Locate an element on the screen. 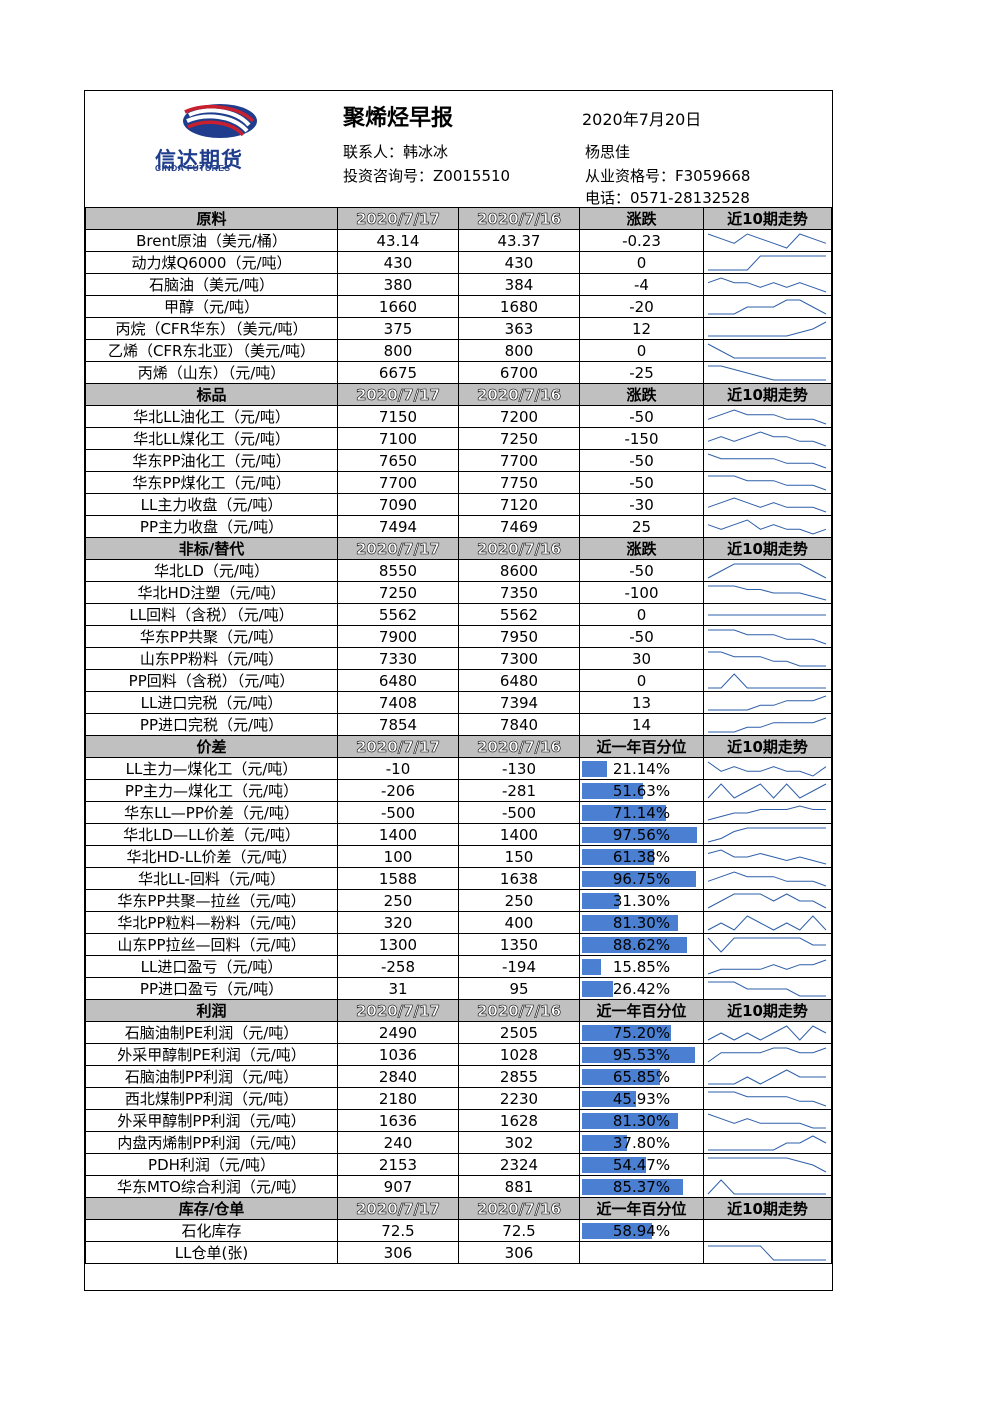 The height and width of the screenshot is (1403, 992). percentile-cell: 58.94% is located at coordinates (641, 1230).